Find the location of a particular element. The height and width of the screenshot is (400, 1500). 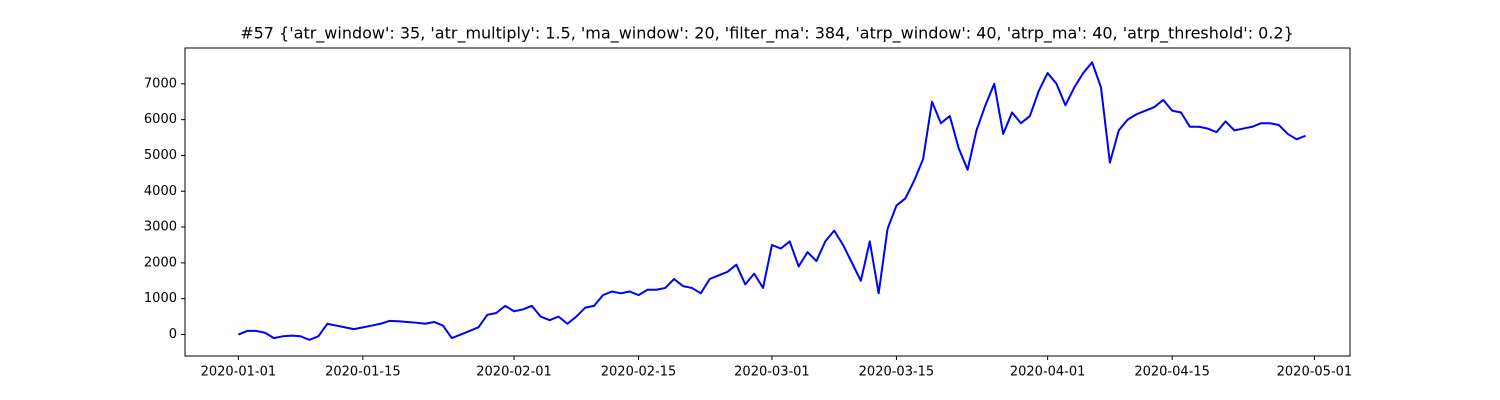

y-tick-label: 6000 is located at coordinates (160, 119).